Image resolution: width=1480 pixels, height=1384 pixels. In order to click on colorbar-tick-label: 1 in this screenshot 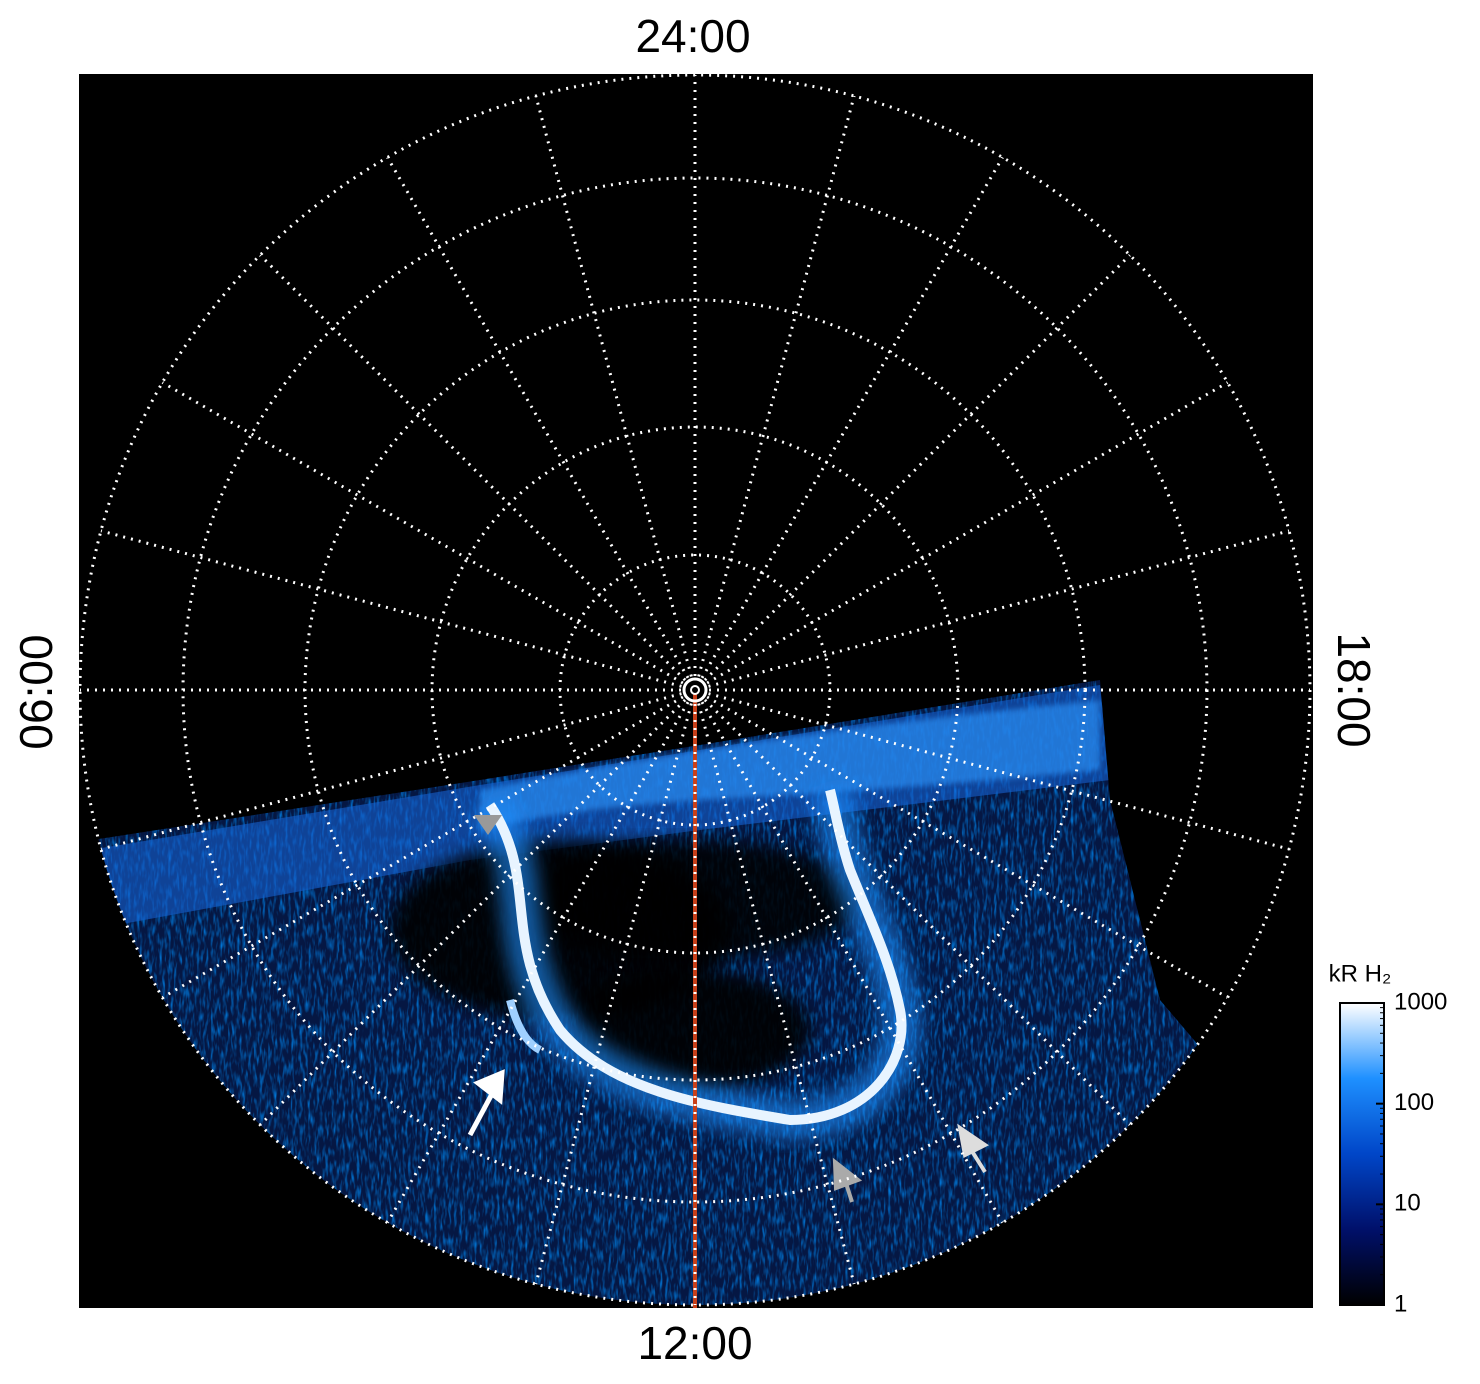, I will do `click(1400, 1303)`.